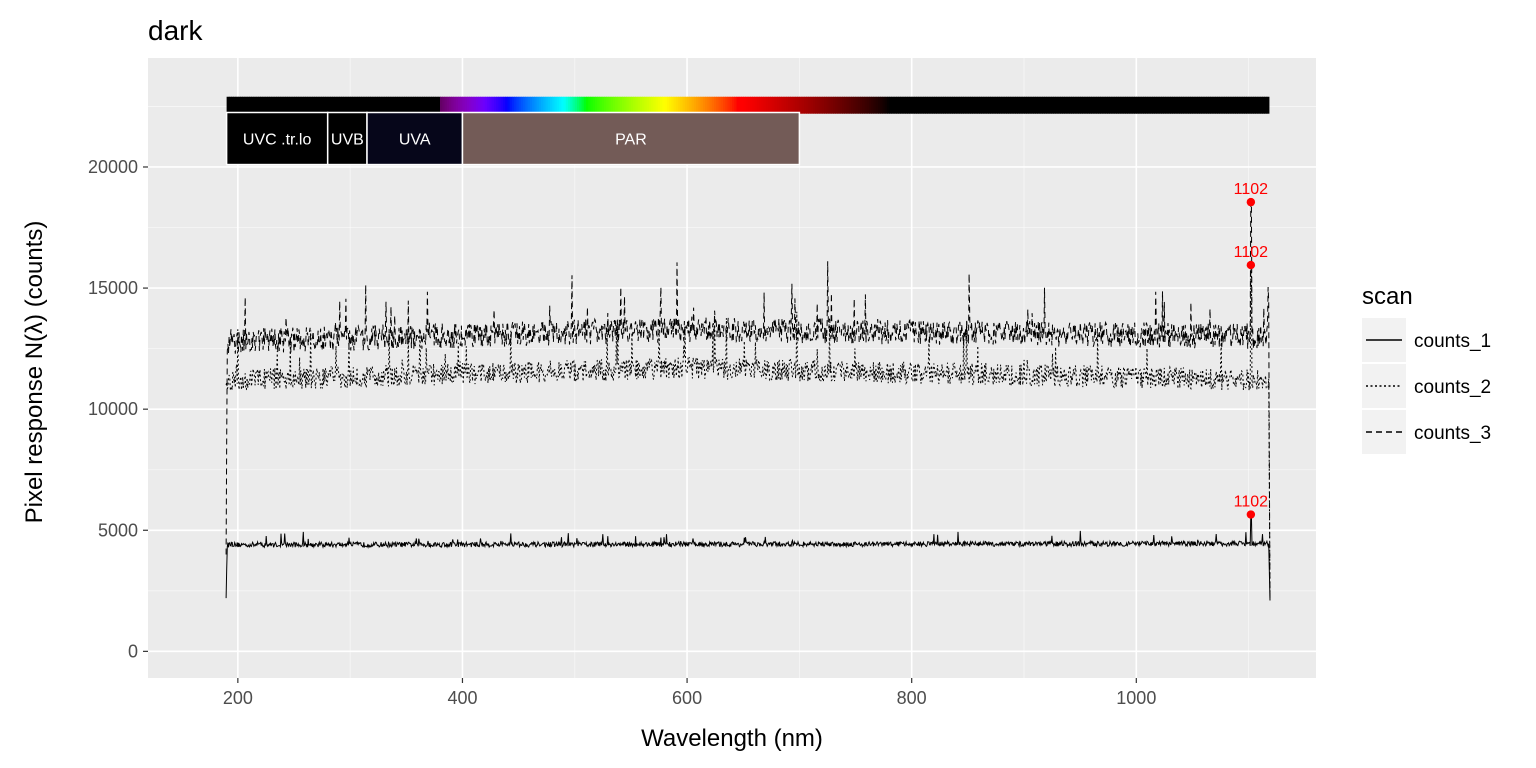 This screenshot has width=1536, height=768. I want to click on chart-title: dark, so click(175, 30).